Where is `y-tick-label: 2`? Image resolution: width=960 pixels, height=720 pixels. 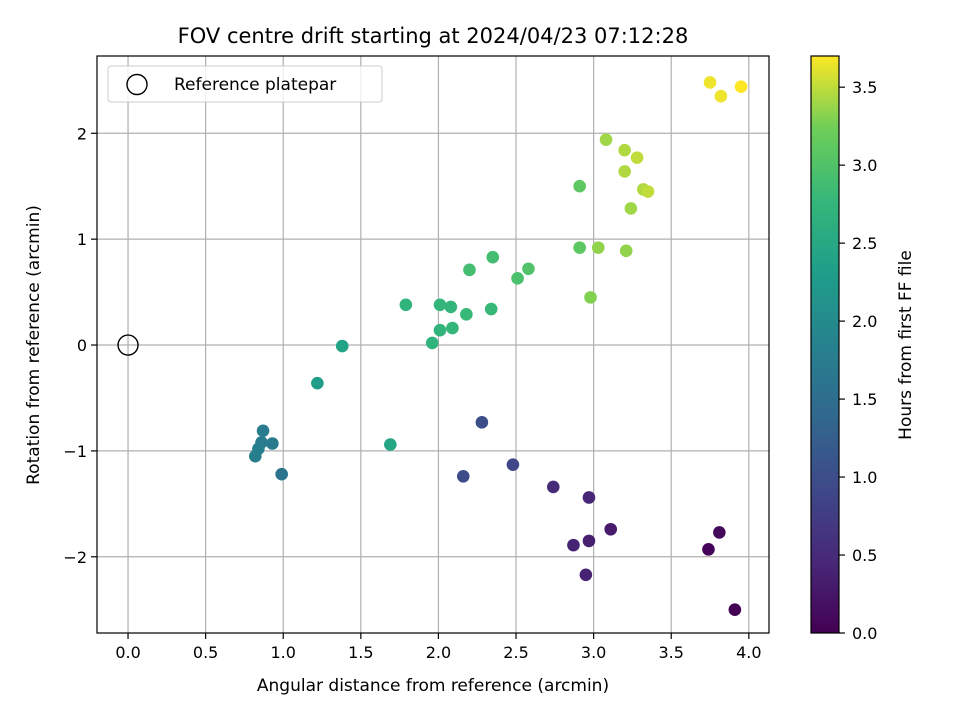
y-tick-label: 2 is located at coordinates (82, 133).